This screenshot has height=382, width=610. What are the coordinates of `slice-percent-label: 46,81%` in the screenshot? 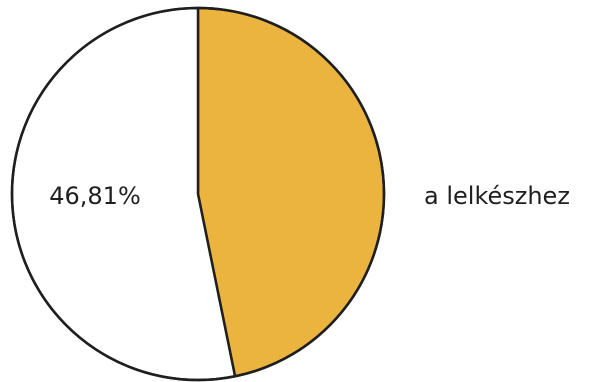 It's located at (95, 196).